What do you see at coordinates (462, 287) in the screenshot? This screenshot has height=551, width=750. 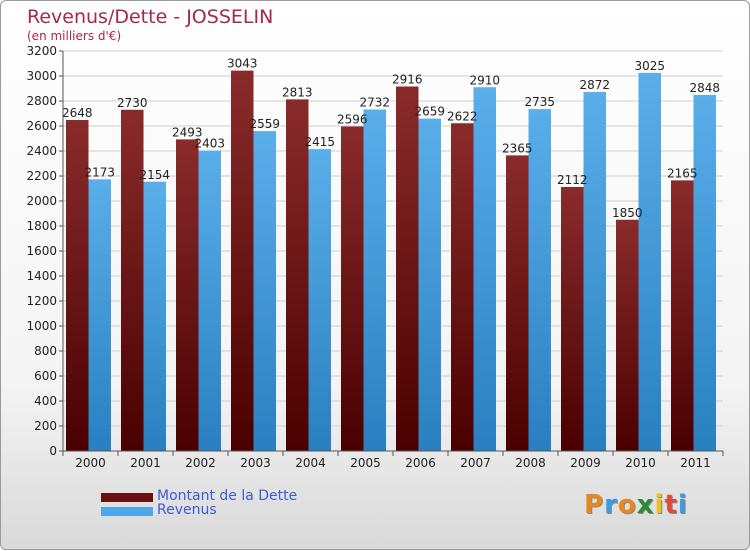 I see `bar-debt-2007` at bounding box center [462, 287].